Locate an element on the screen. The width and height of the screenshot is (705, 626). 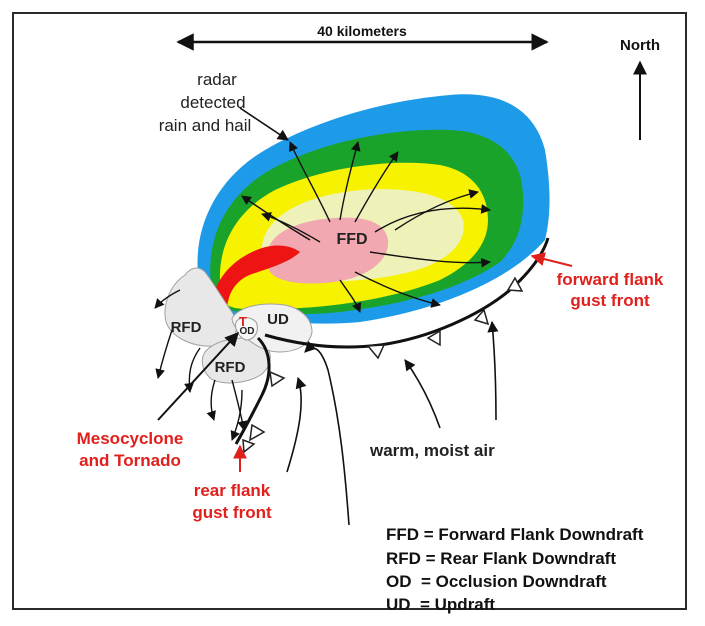
tornado-marker: T is located at coordinates (243, 321).